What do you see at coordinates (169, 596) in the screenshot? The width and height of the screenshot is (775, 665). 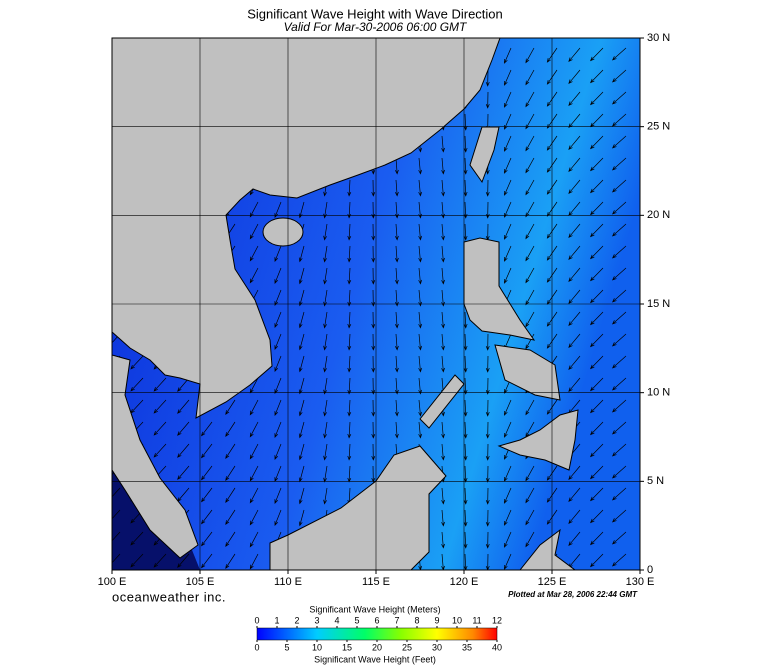 I see `brand: oceanweather inc.` at bounding box center [169, 596].